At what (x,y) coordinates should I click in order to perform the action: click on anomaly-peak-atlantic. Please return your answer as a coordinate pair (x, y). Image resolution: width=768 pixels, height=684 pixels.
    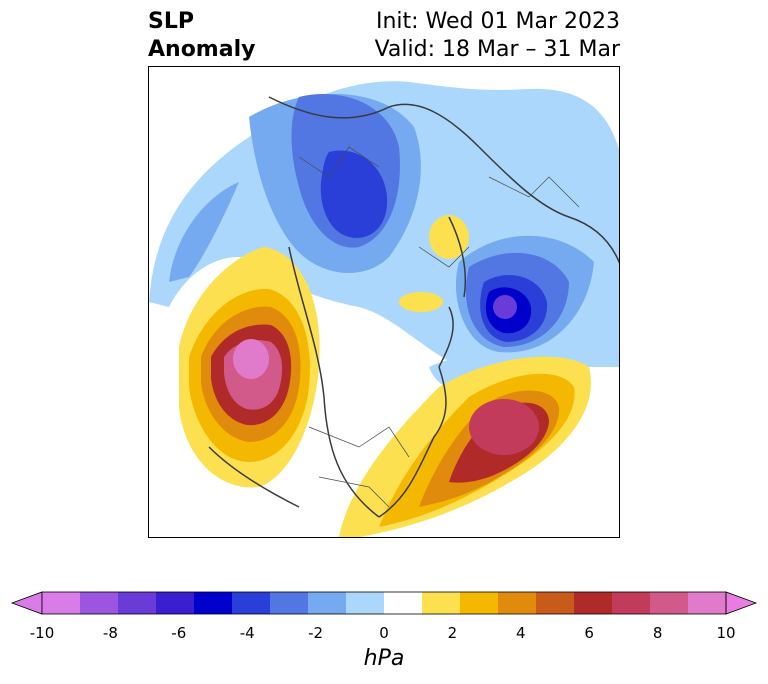
    Looking at the image, I should click on (504, 427).